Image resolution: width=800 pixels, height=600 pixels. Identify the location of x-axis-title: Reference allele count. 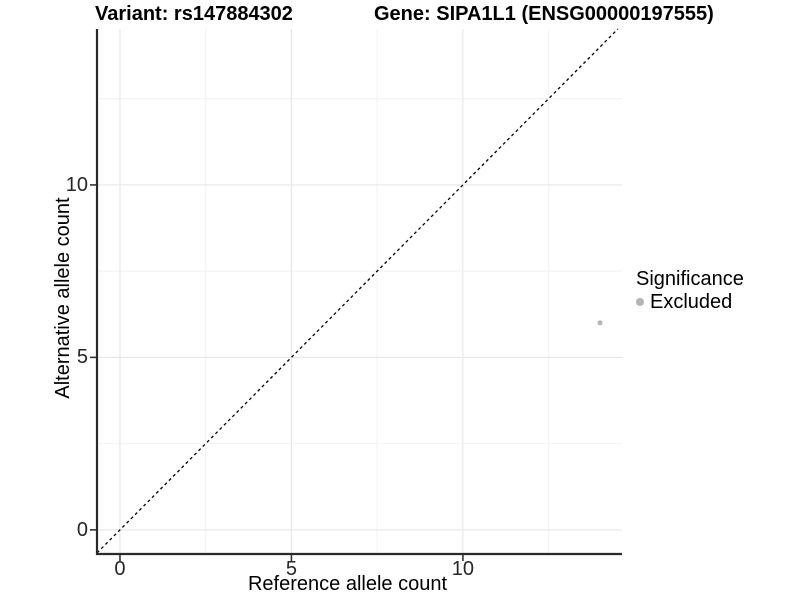
(347, 584).